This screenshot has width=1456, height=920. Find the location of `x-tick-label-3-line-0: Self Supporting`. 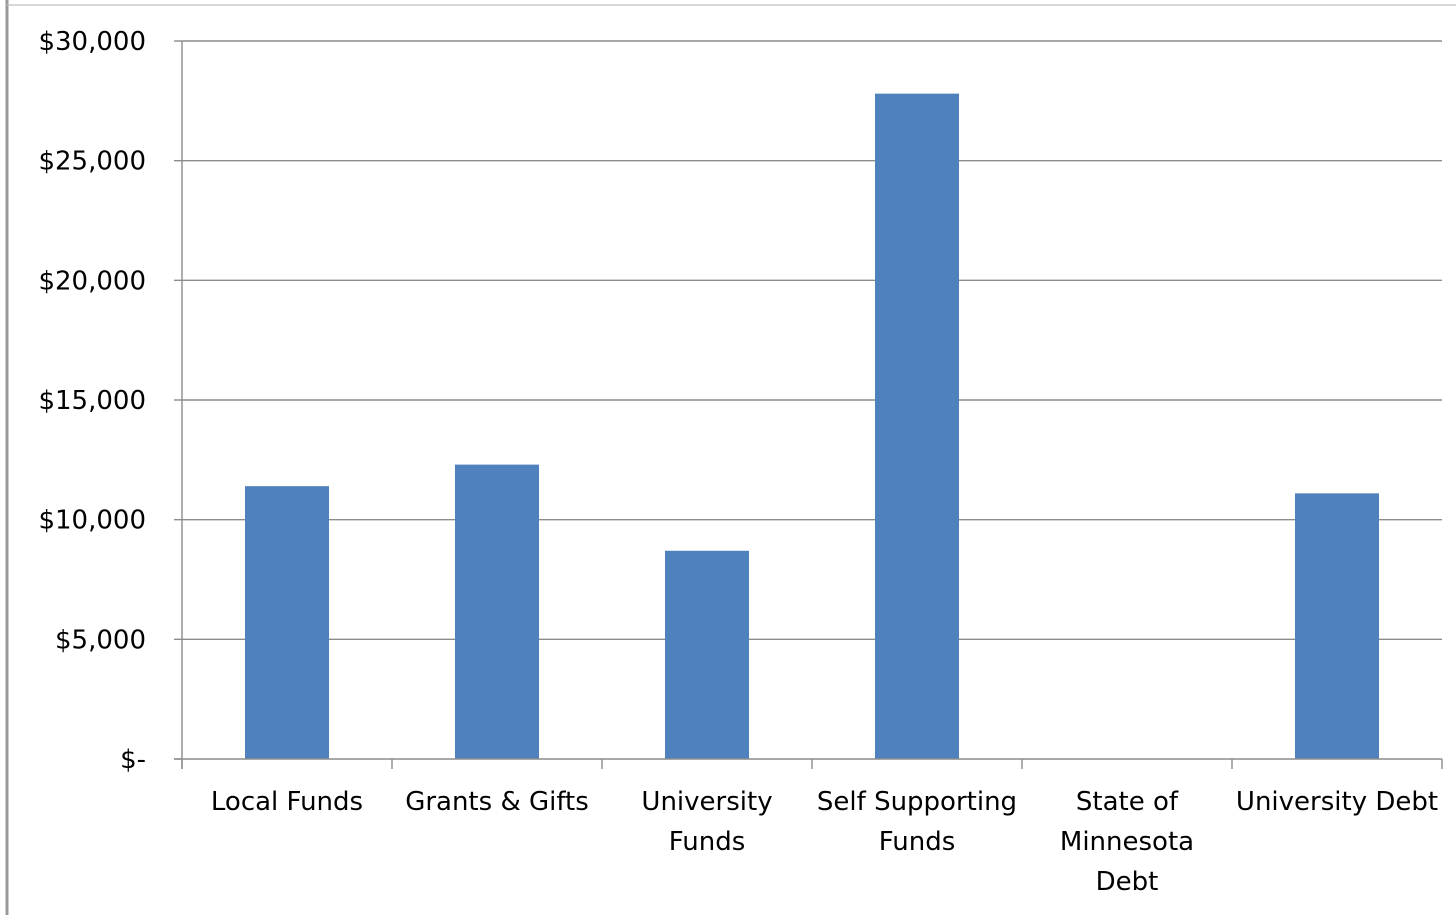

x-tick-label-3-line-0: Self Supporting is located at coordinates (917, 802).